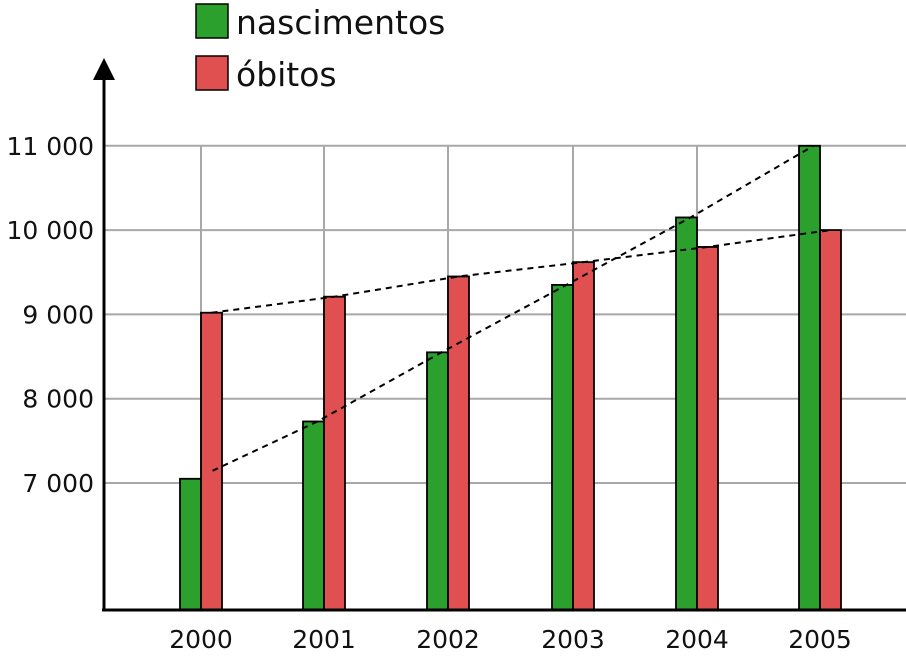 This screenshot has width=906, height=658. Describe the element at coordinates (50, 230) in the screenshot. I see `y-tick-label: 10 000` at that location.